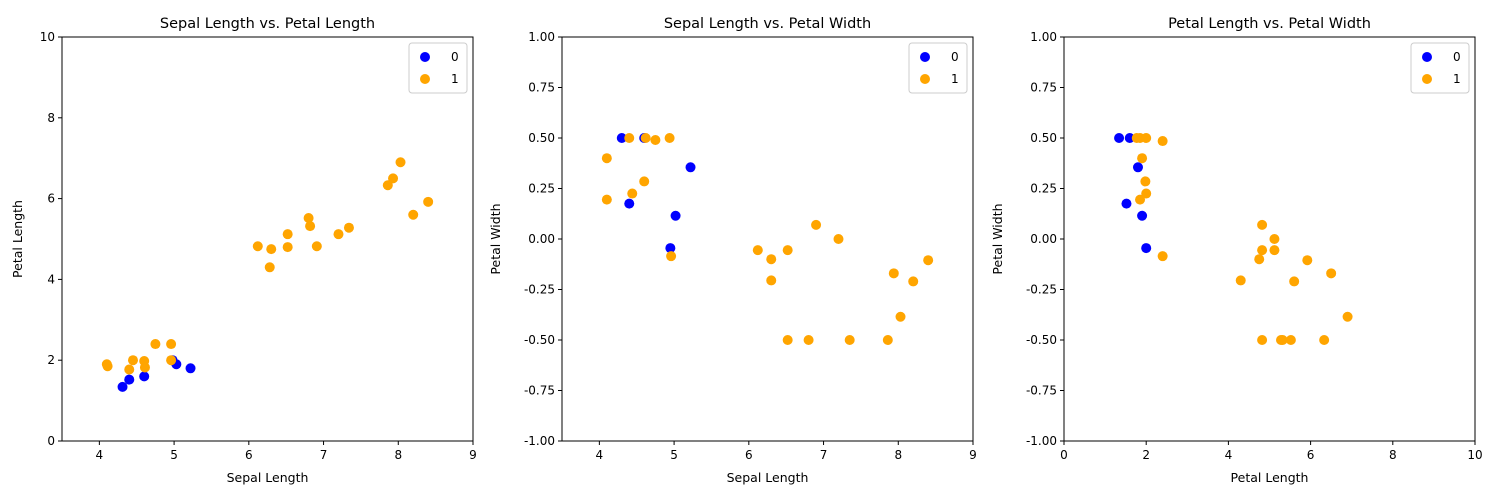 This screenshot has height=500, width=1500. What do you see at coordinates (1043, 138) in the screenshot?
I see `y-tick-label: 0.50` at bounding box center [1043, 138].